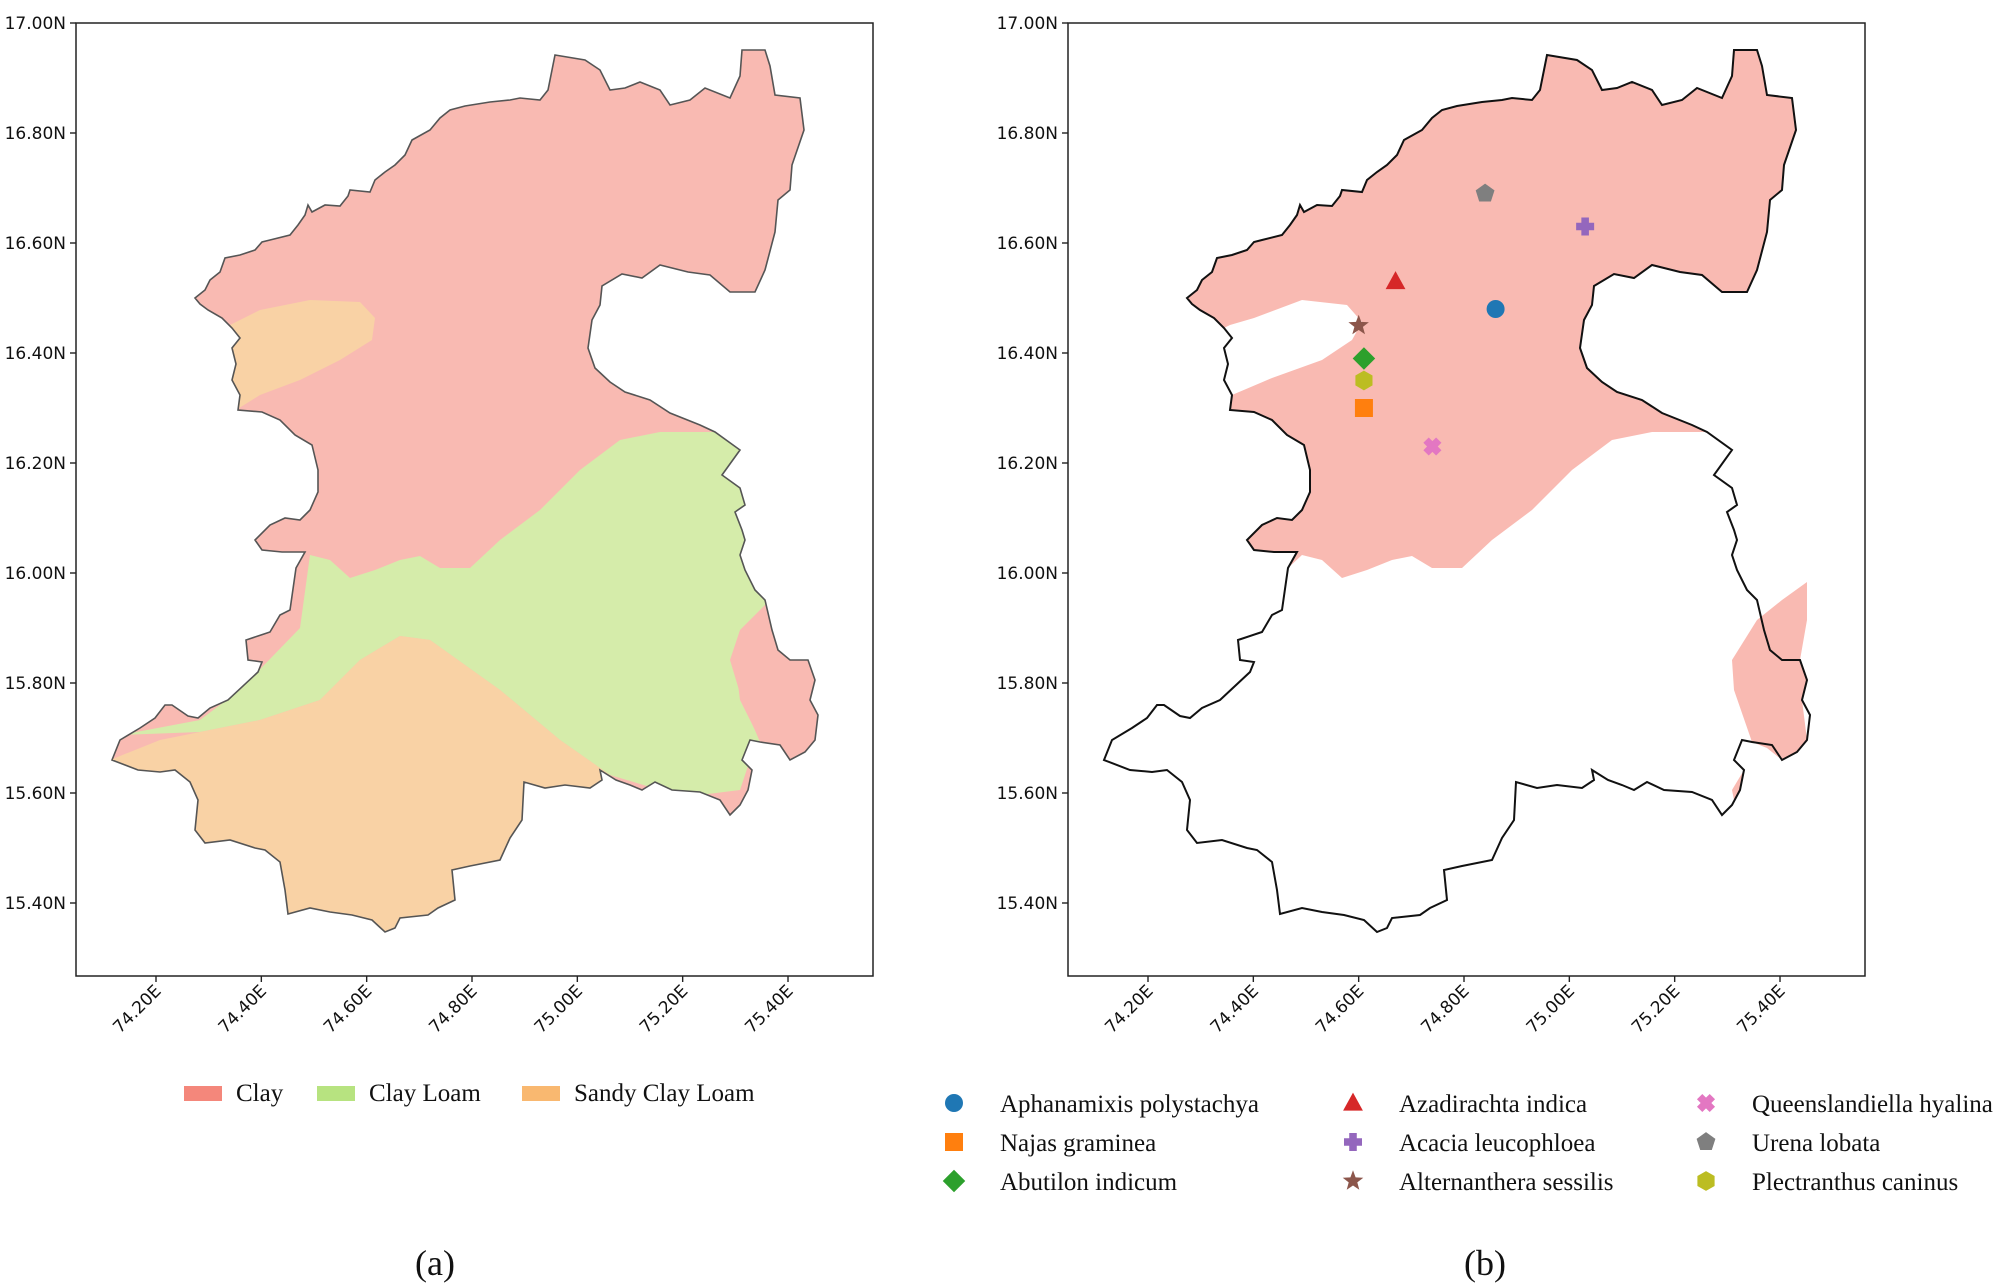 The height and width of the screenshot is (1288, 2007). I want to click on legend-item: Abutilon indicum, so click(1060, 1182).